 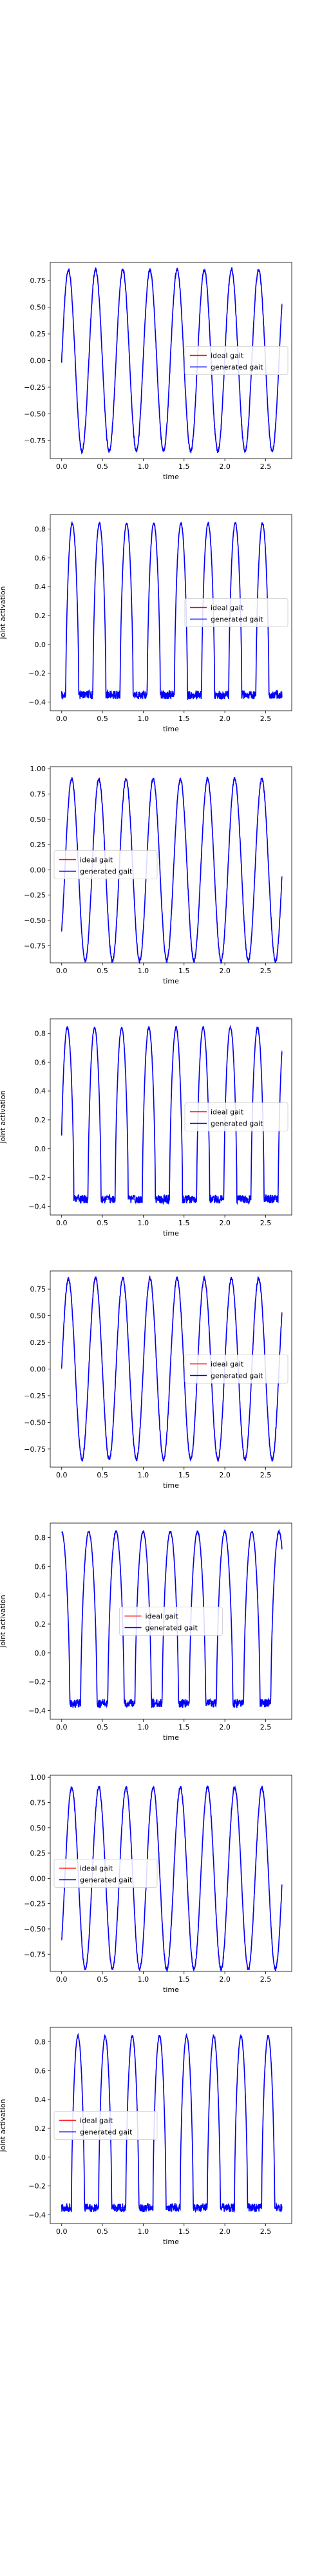 What do you see at coordinates (35, 946) in the screenshot?
I see `y-tick-label: −0.75` at bounding box center [35, 946].